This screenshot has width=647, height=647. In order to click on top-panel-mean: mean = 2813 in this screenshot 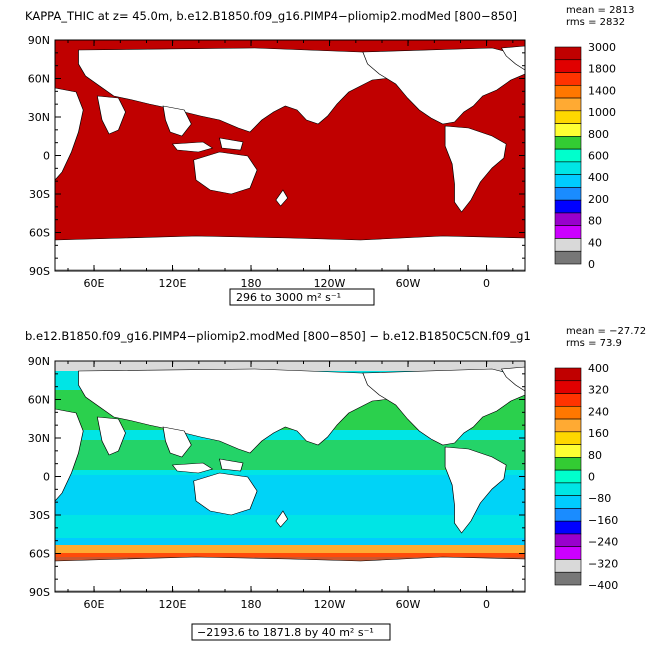, I will do `click(600, 10)`.